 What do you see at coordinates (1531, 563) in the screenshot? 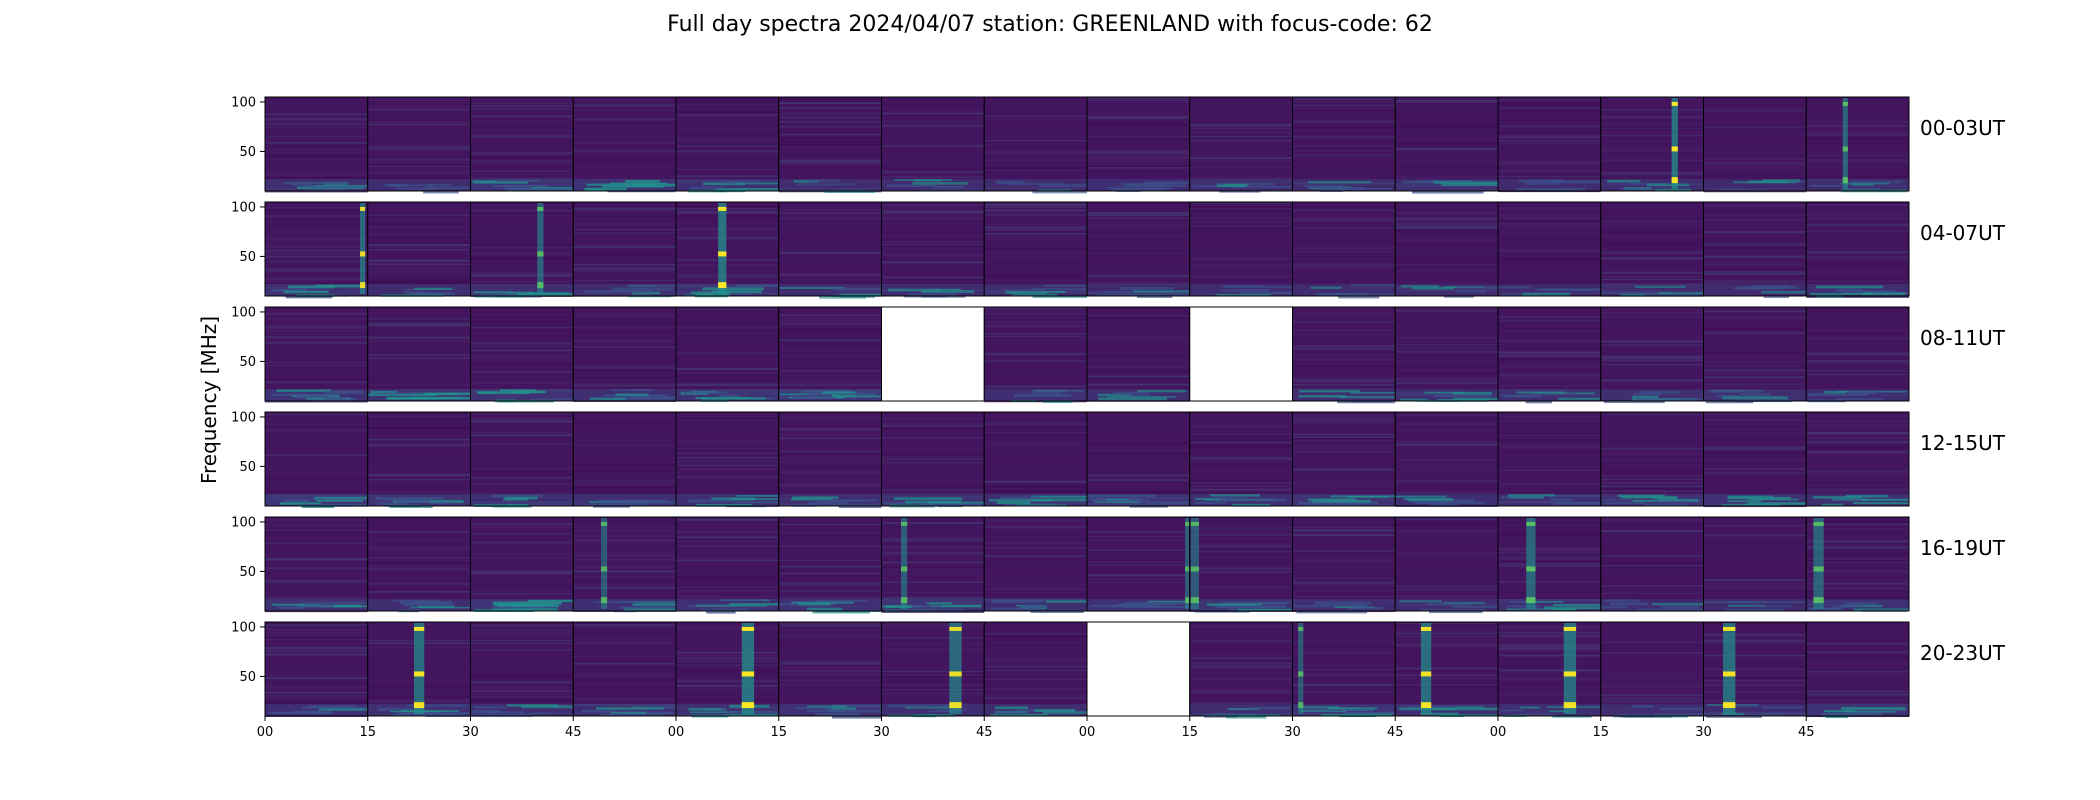
I see `burst-column` at bounding box center [1531, 563].